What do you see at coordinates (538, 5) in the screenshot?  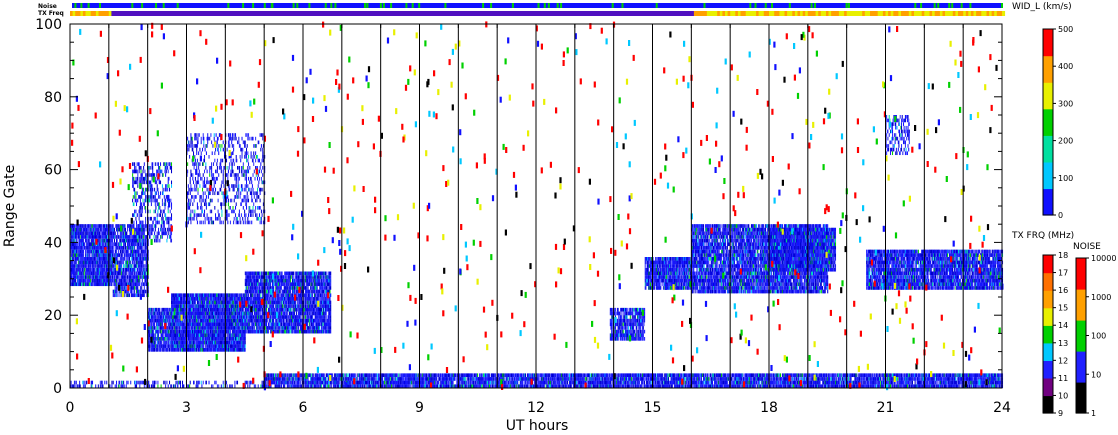 I see `noise-strip-marks` at bounding box center [538, 5].